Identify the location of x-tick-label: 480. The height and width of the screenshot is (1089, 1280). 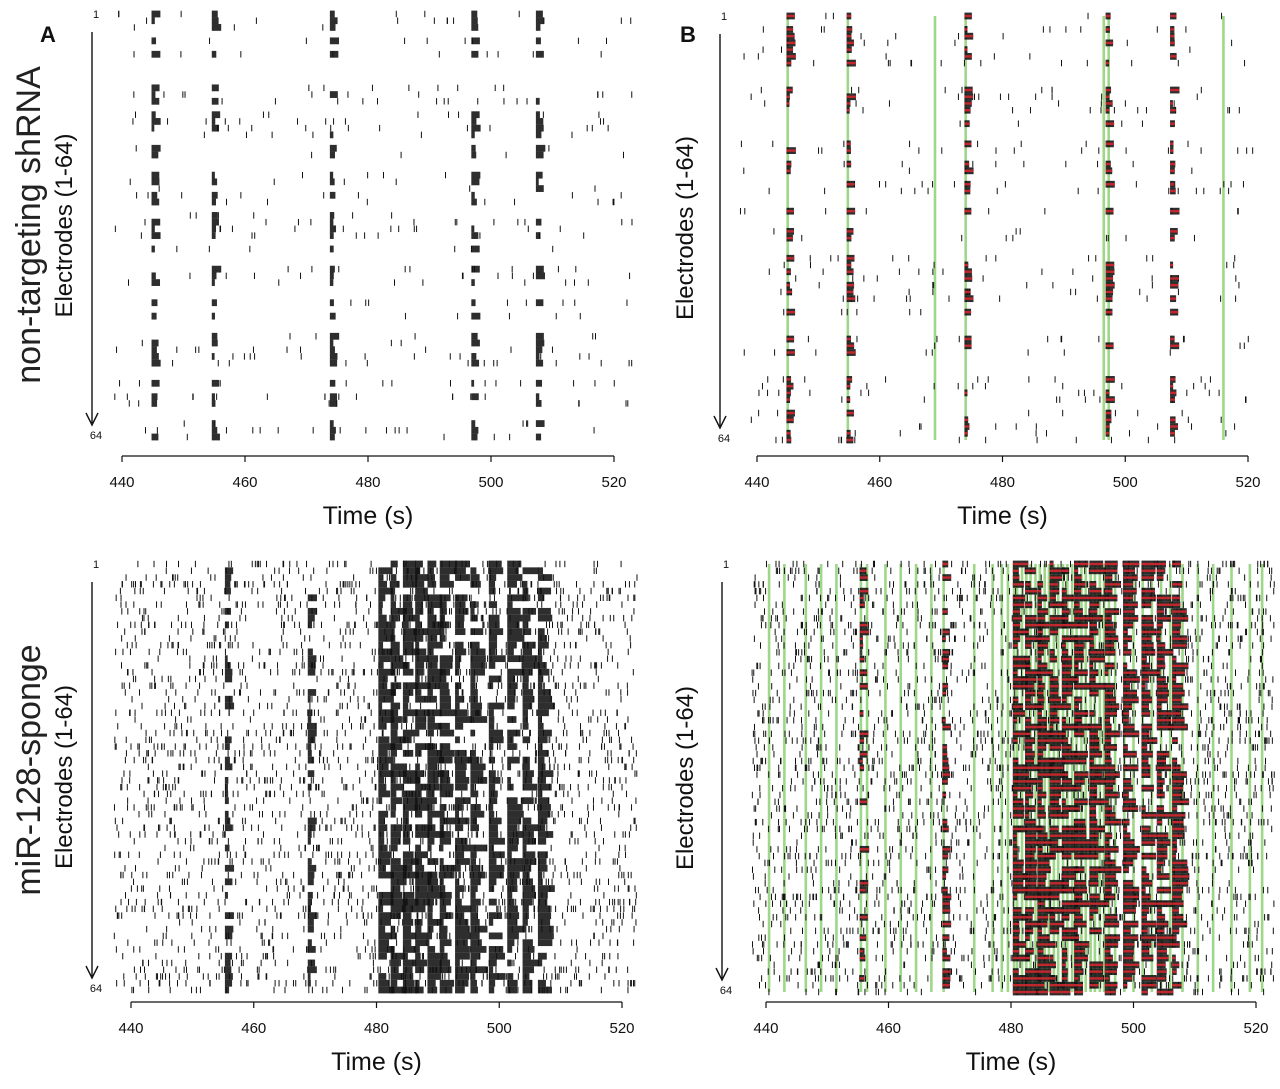
(367, 482).